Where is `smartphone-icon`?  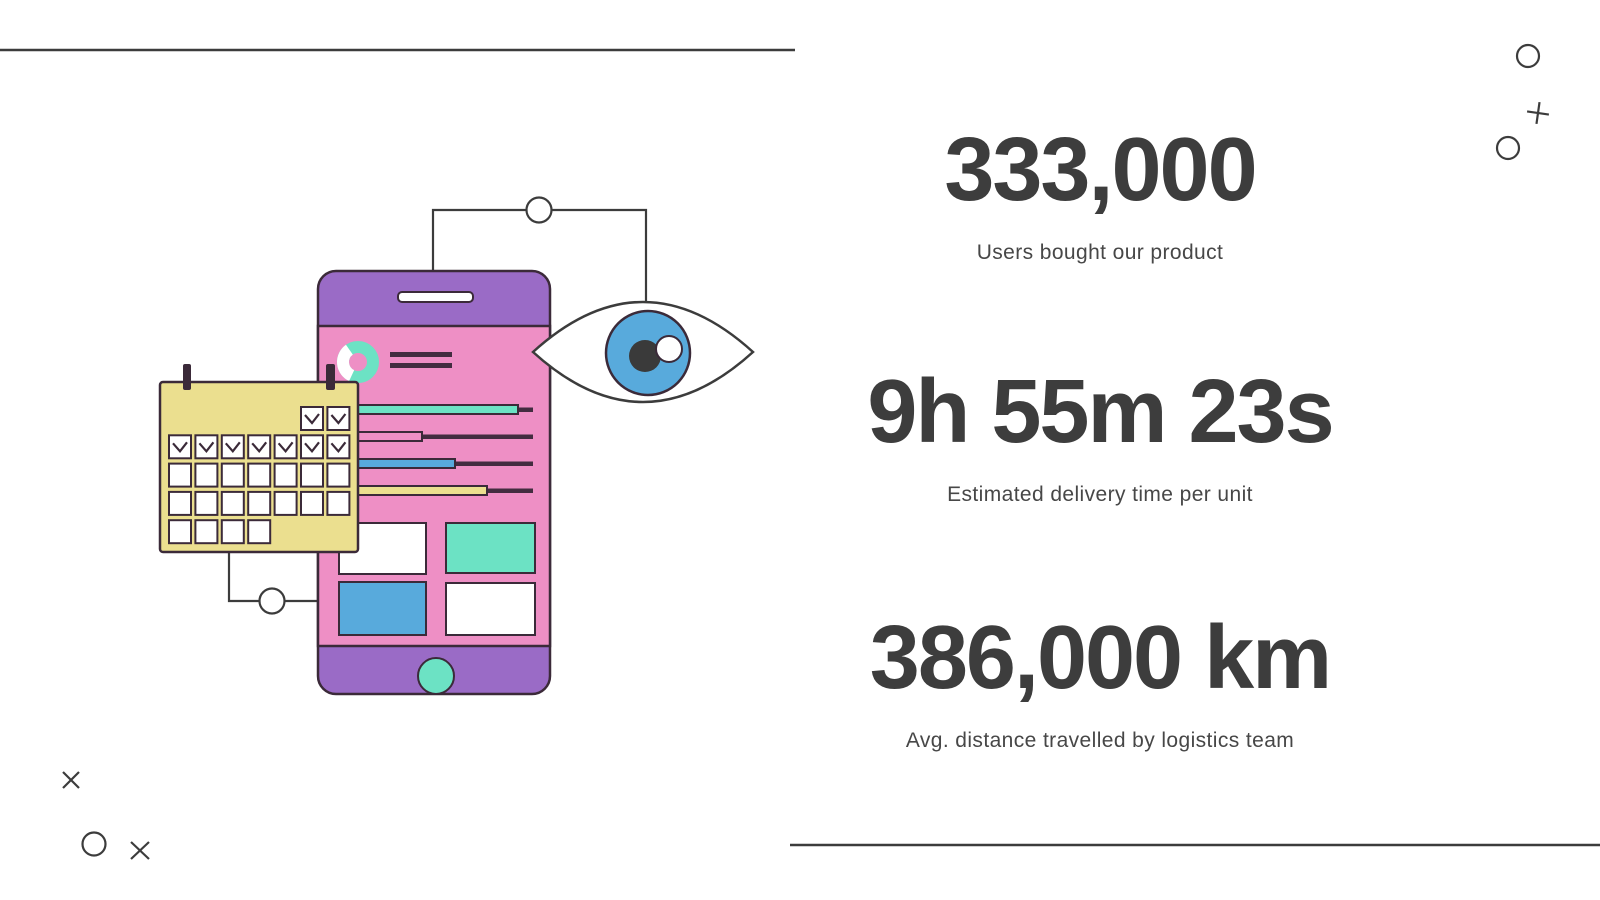
smartphone-icon is located at coordinates (434, 482).